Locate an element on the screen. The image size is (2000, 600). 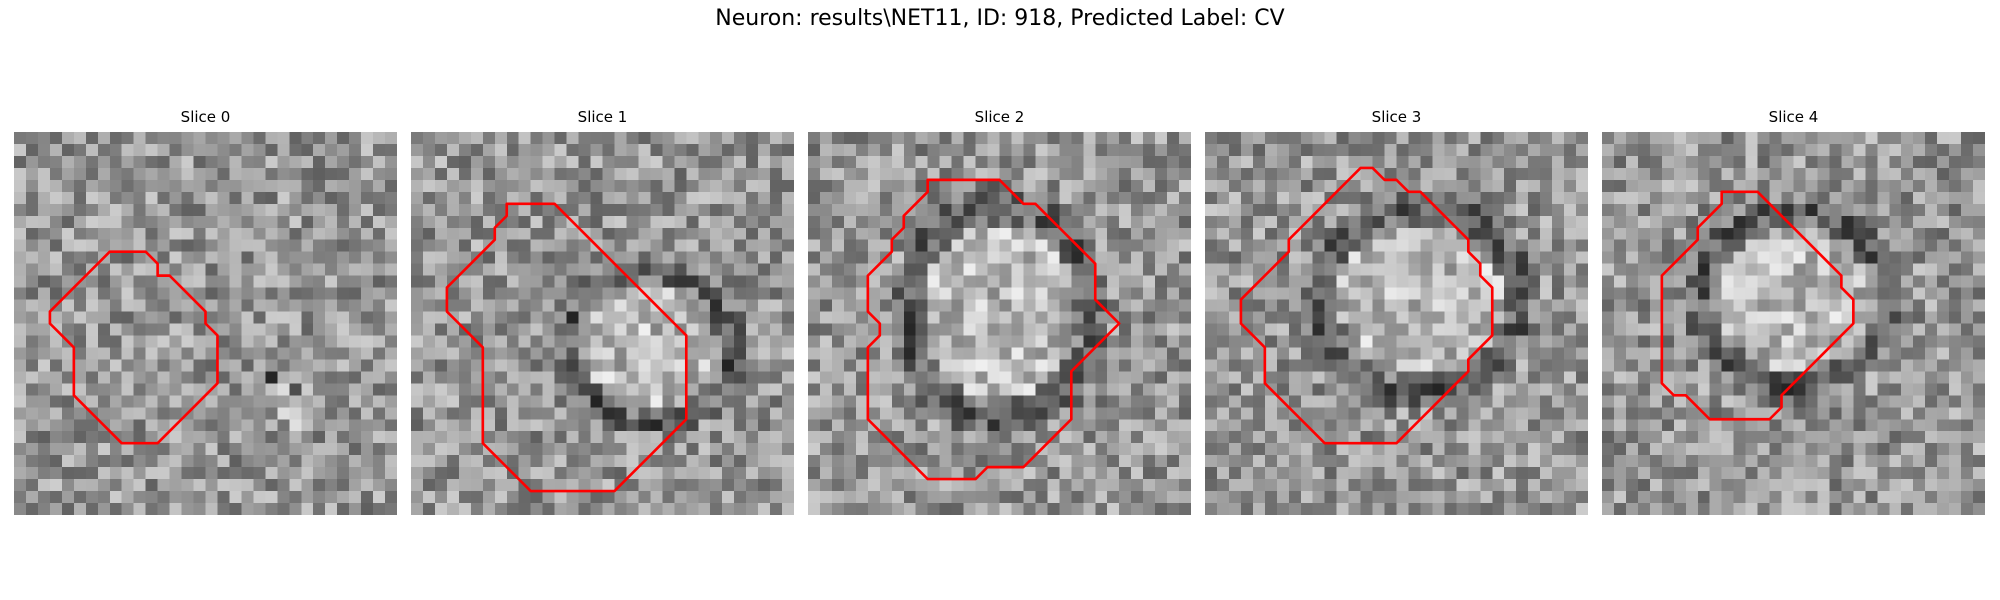
slice-panel-2: Slice 2 is located at coordinates (999, 311).